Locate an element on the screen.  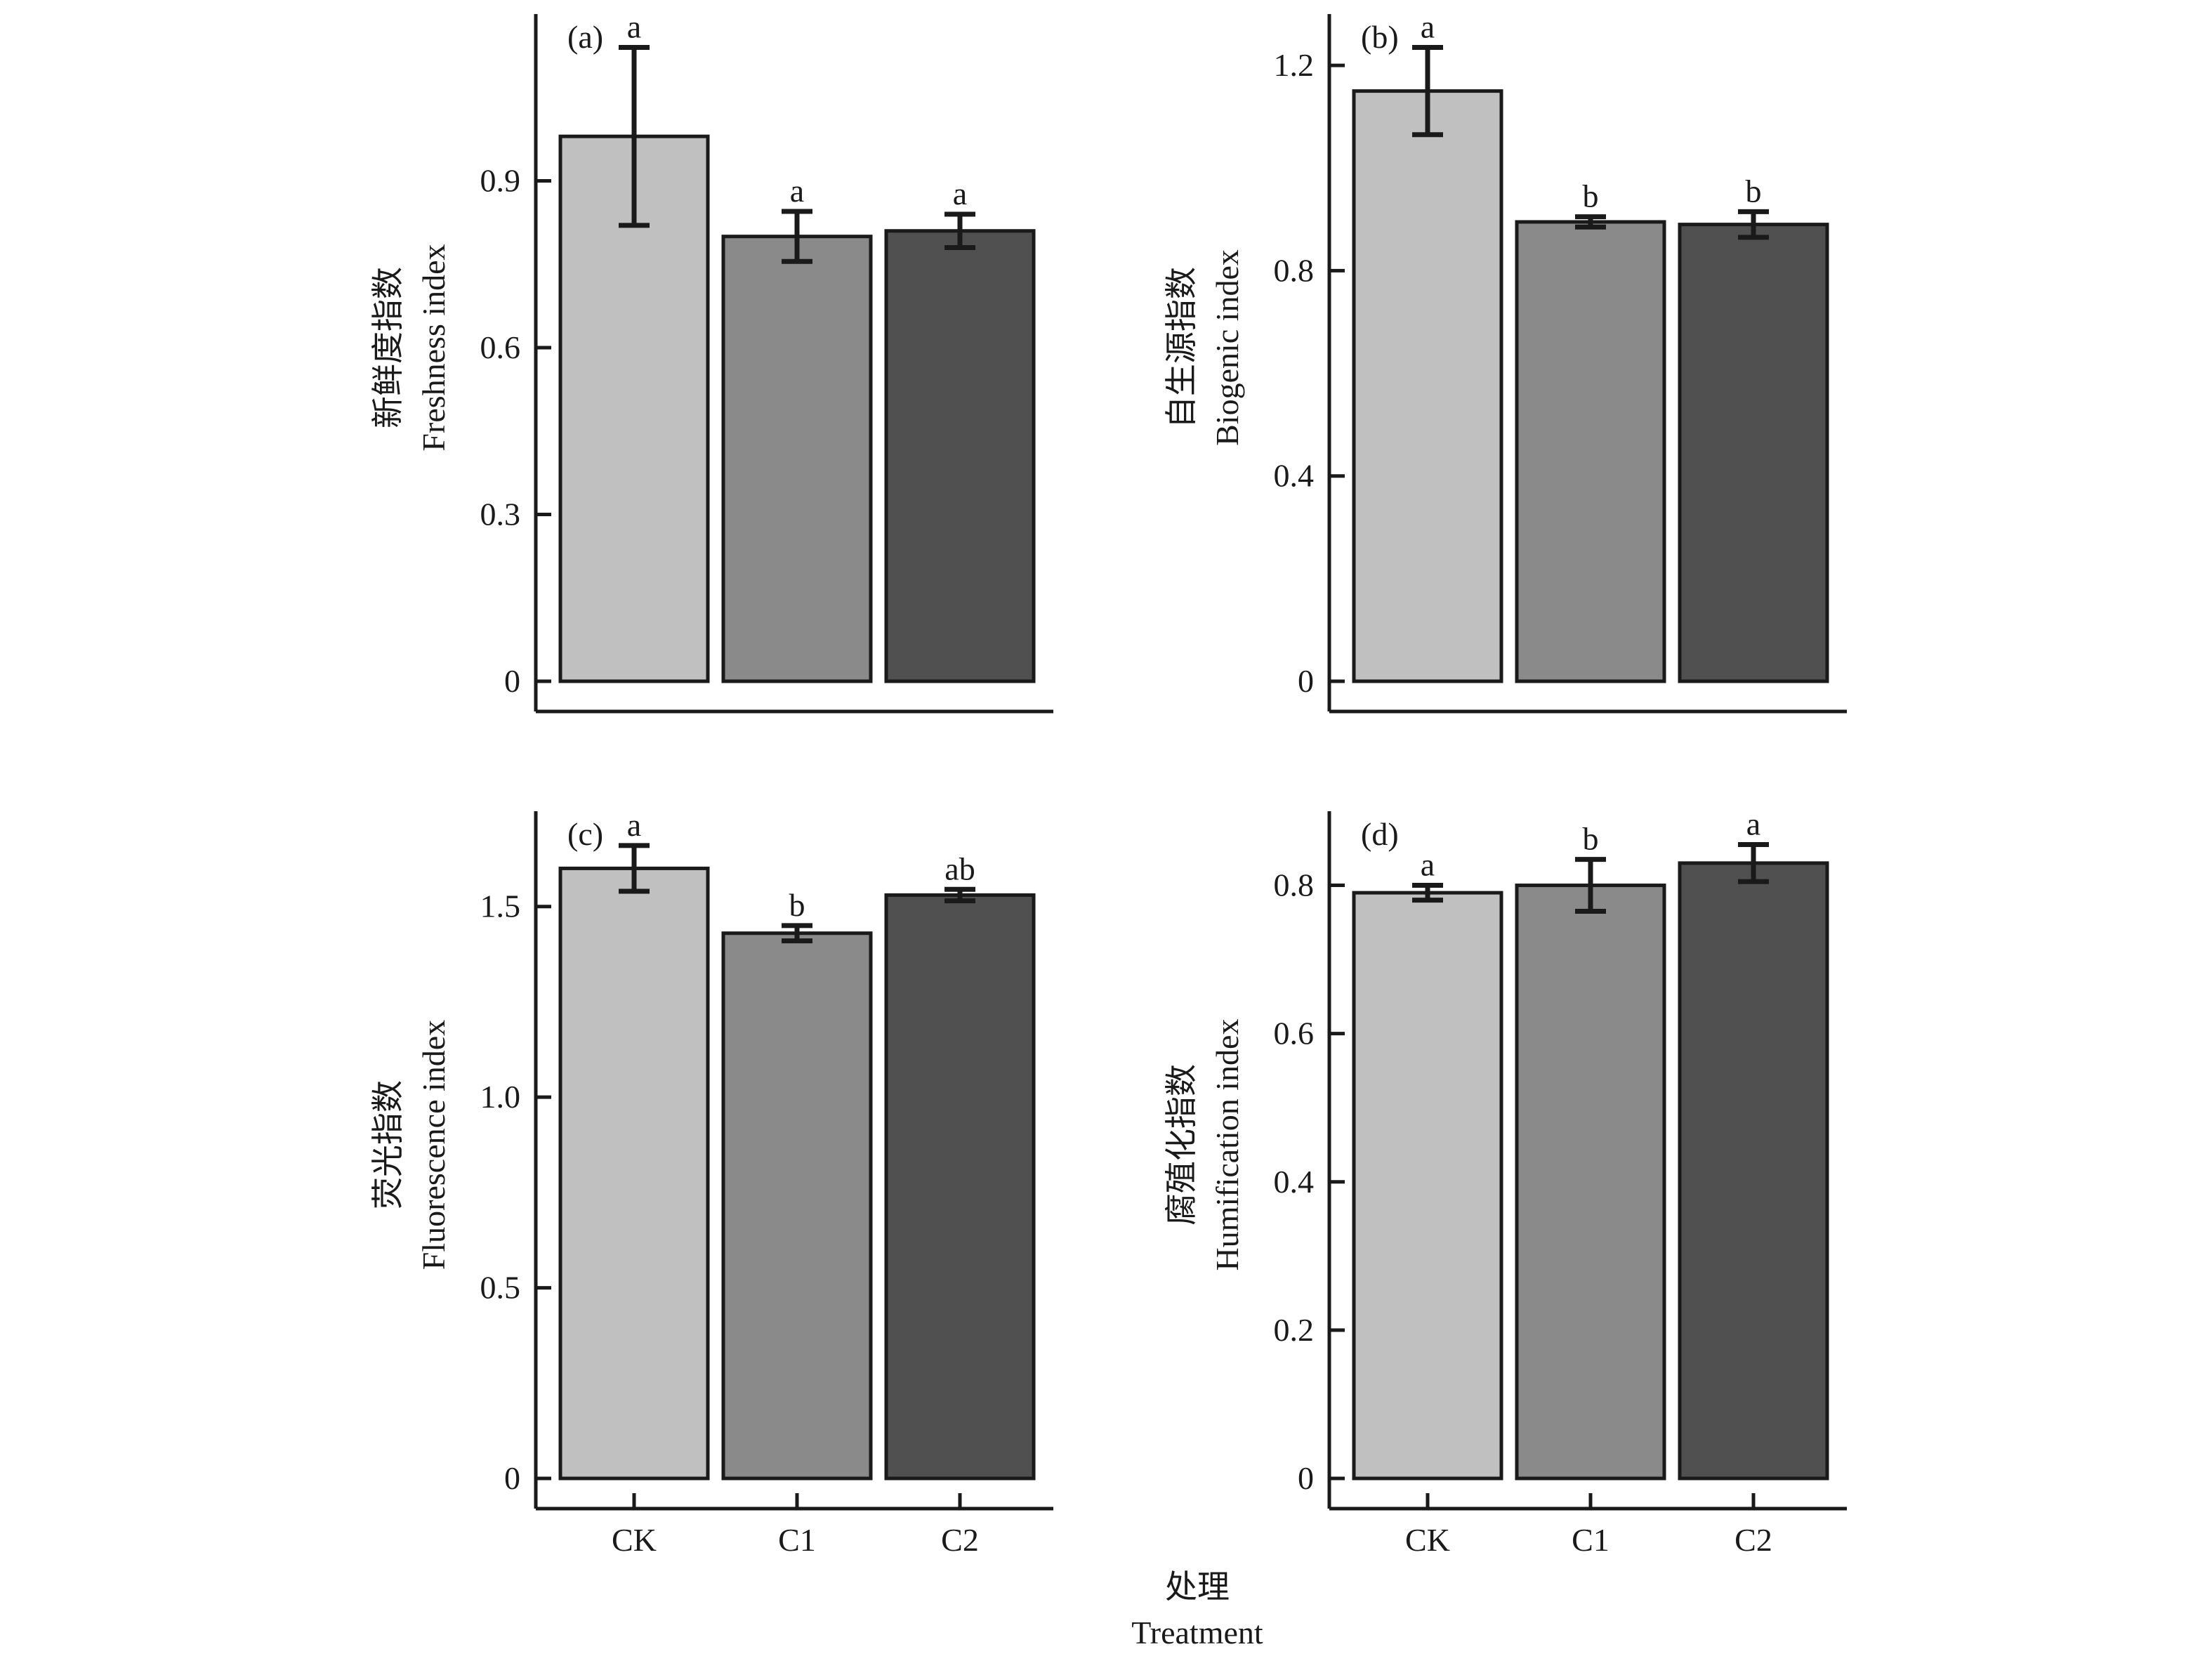
chart-panel-1: 0 0.3 0.6 0.9 新鲜度指数 Freshness index (a) a a a is located at coordinates (711, 361).